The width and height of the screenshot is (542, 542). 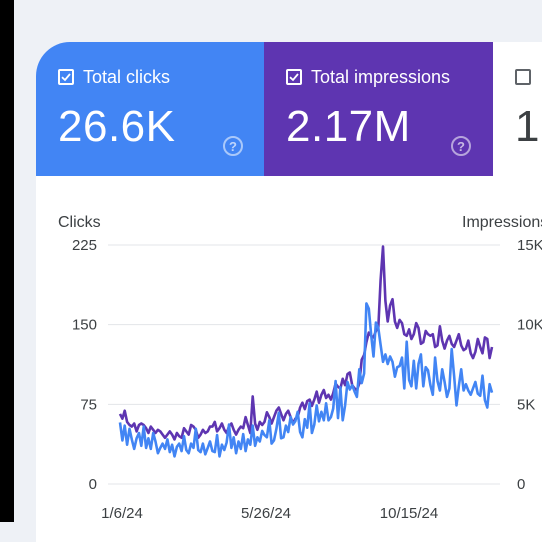 I want to click on total-impressions-checkbox, so click(x=294, y=77).